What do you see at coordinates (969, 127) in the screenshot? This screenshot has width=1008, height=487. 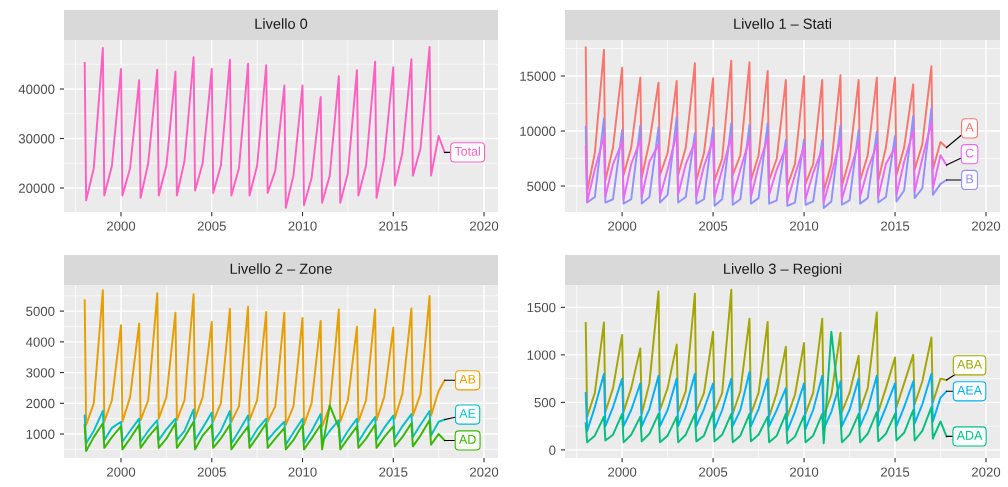 I see `series-label: A` at bounding box center [969, 127].